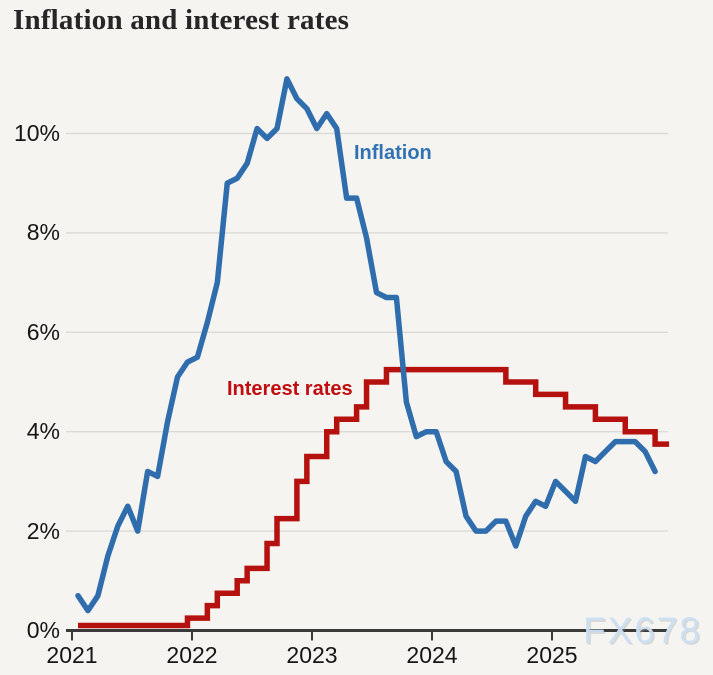 This screenshot has width=713, height=675. I want to click on x-axis-tick-label: 2025, so click(552, 655).